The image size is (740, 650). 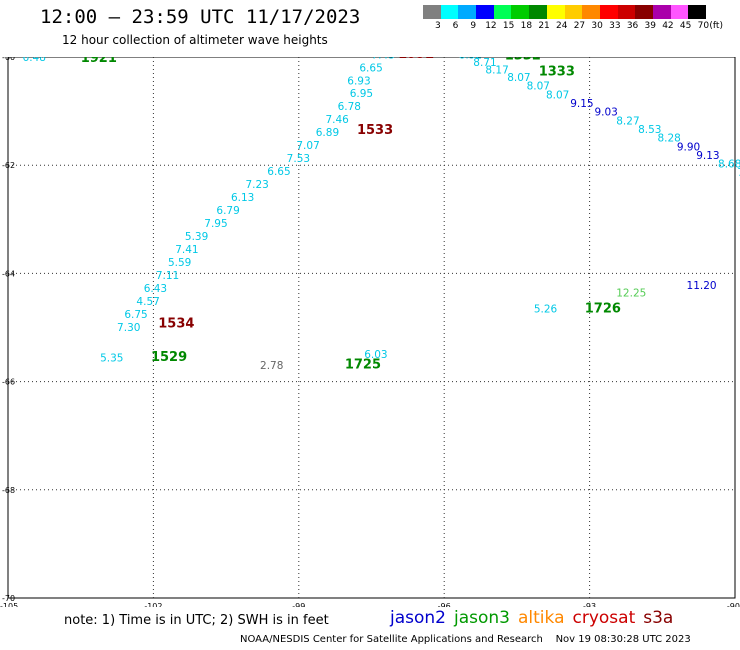 I want to click on satellite-legend-item: altika, so click(x=541, y=618).